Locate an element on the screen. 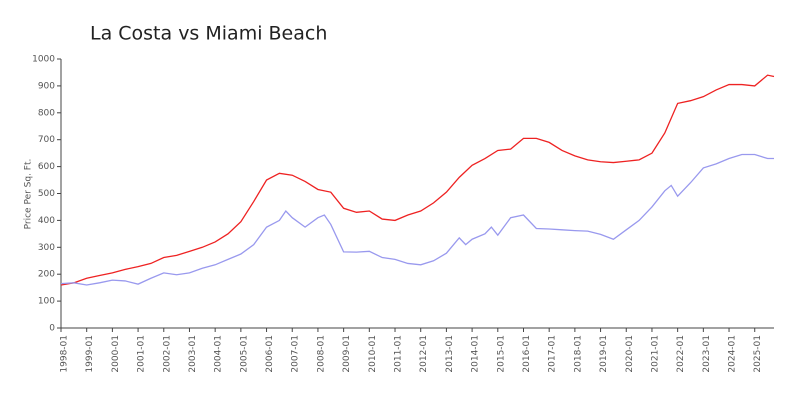  x-tick-label: 2022-01 is located at coordinates (681, 354).